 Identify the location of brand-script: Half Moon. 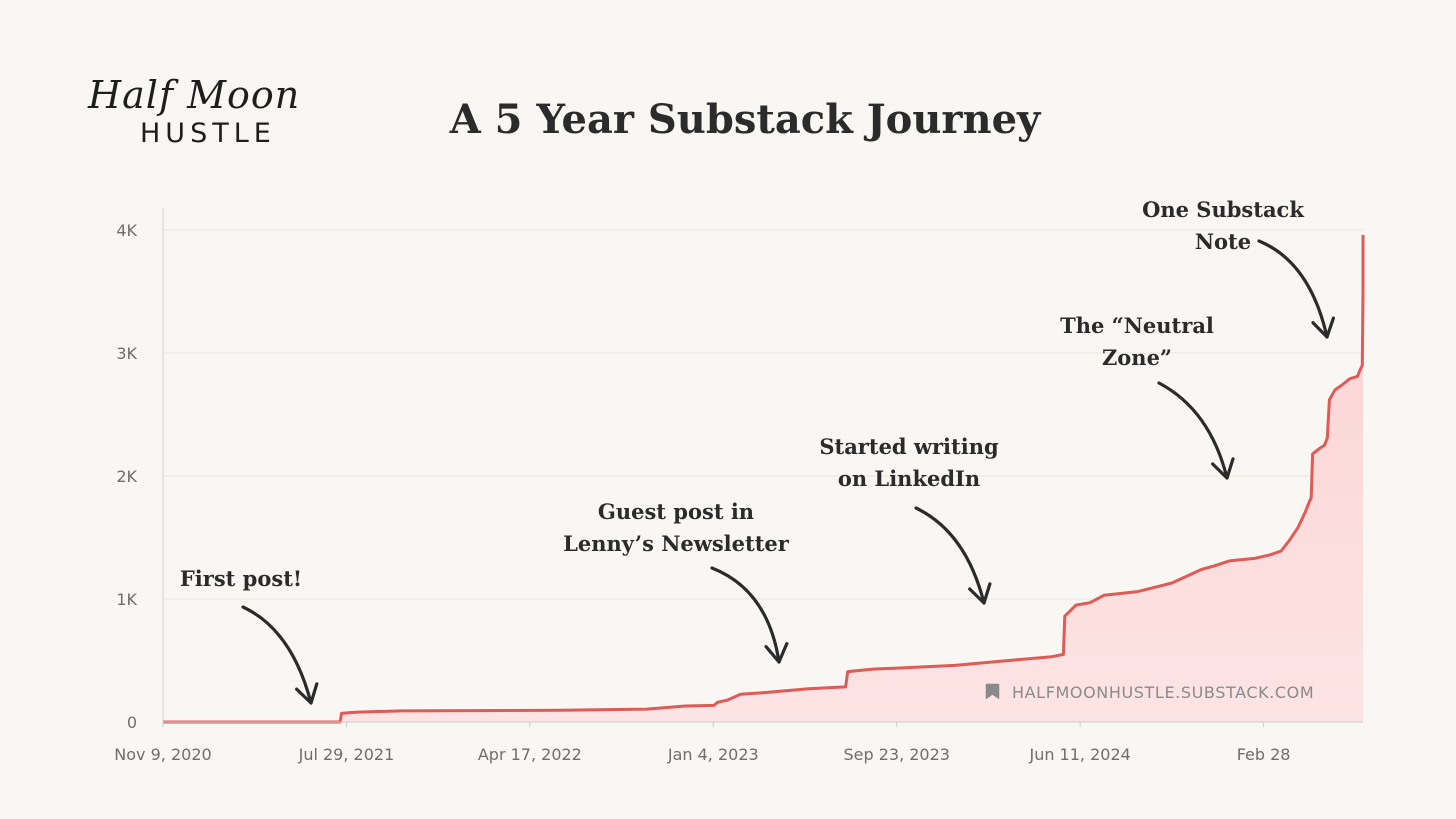
(193, 95).